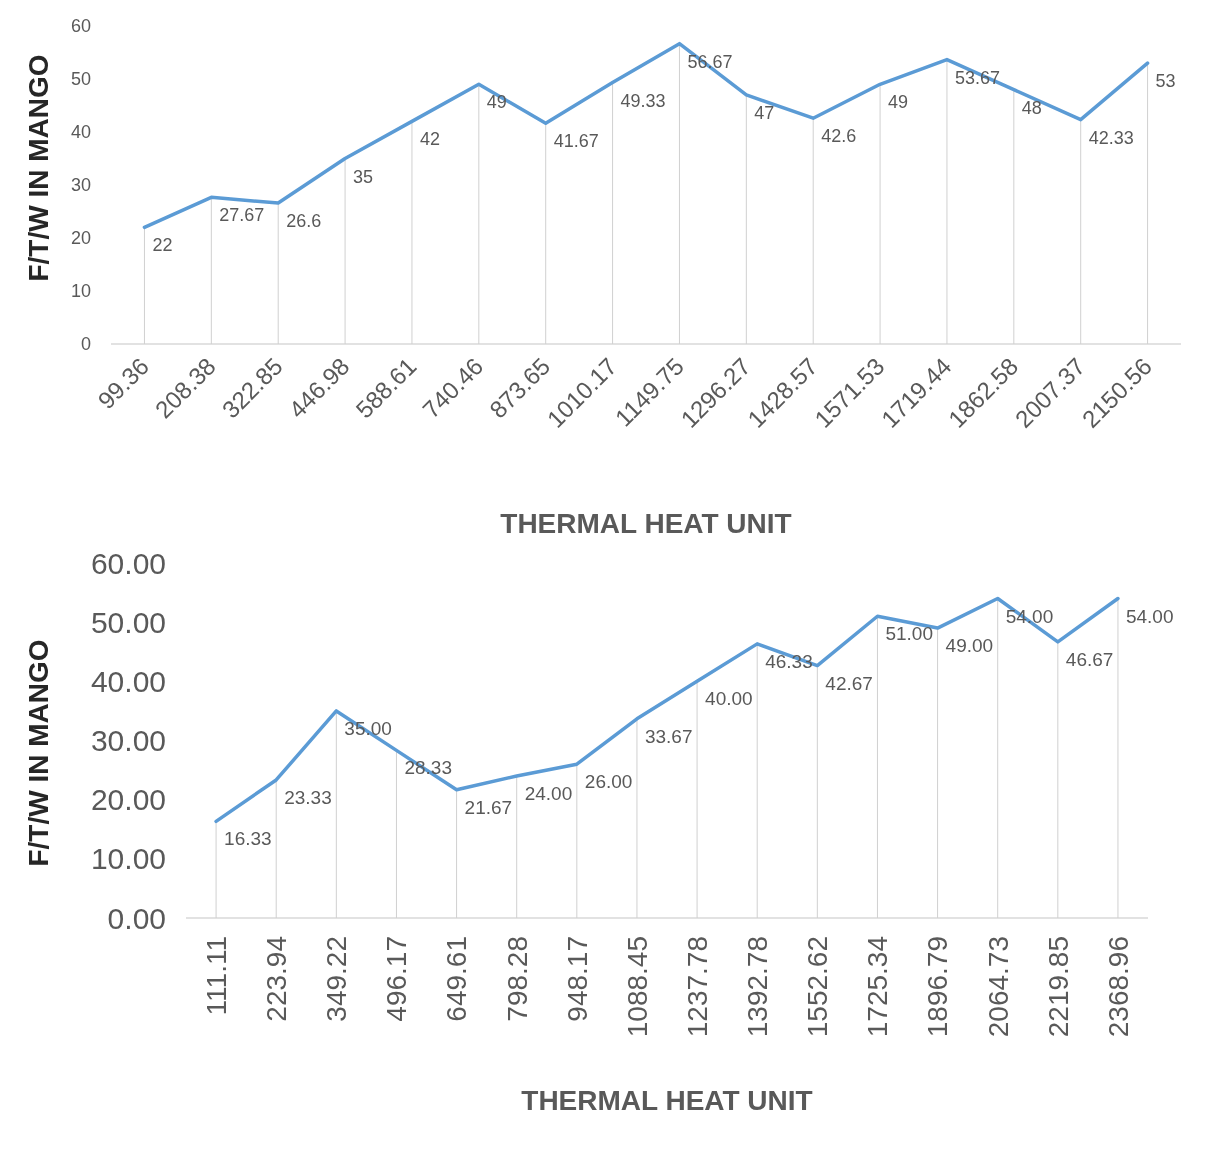  Describe the element at coordinates (1149, 616) in the screenshot. I see `data-label: 54.00` at that location.